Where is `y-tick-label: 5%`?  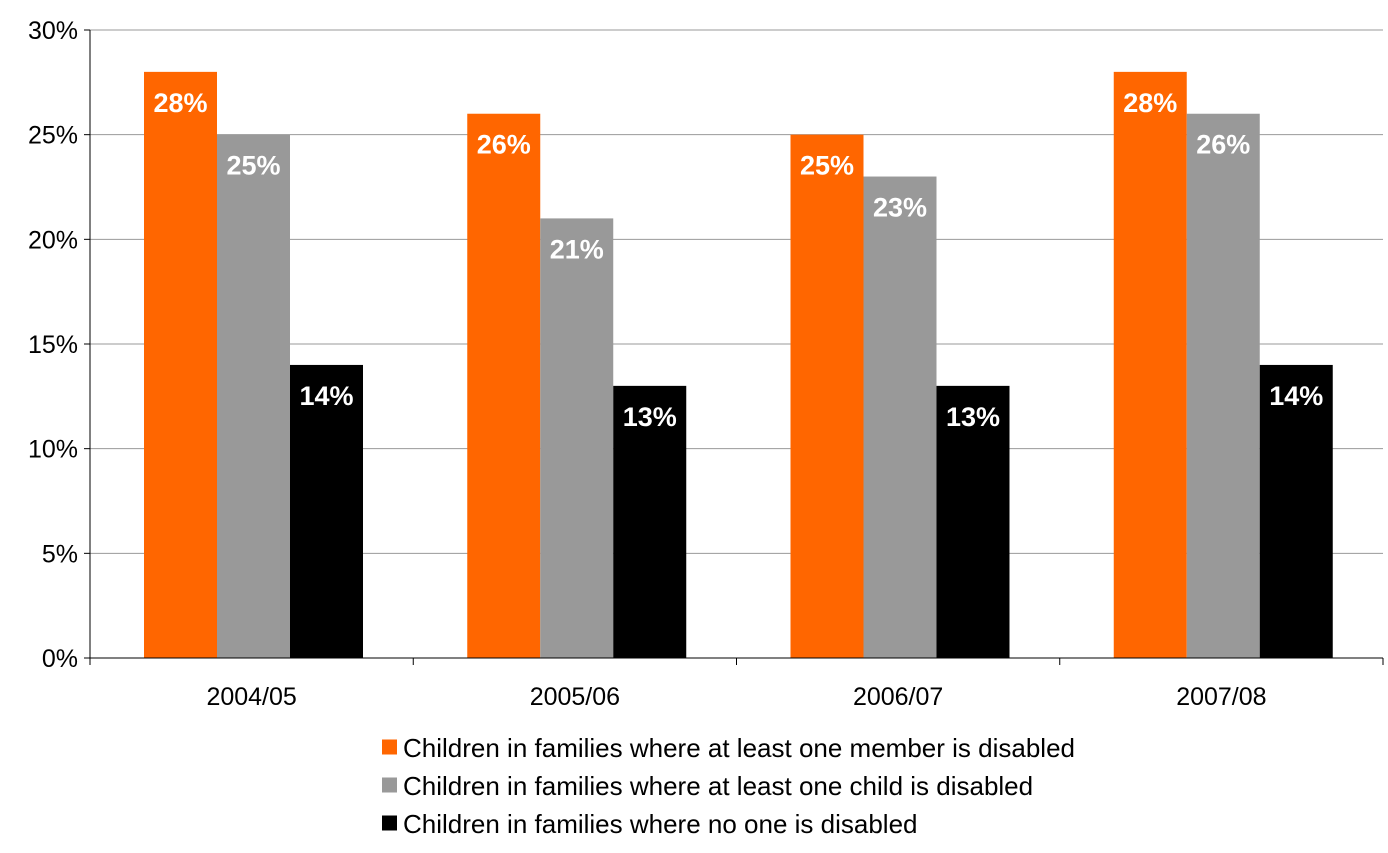
y-tick-label: 5% is located at coordinates (60, 554).